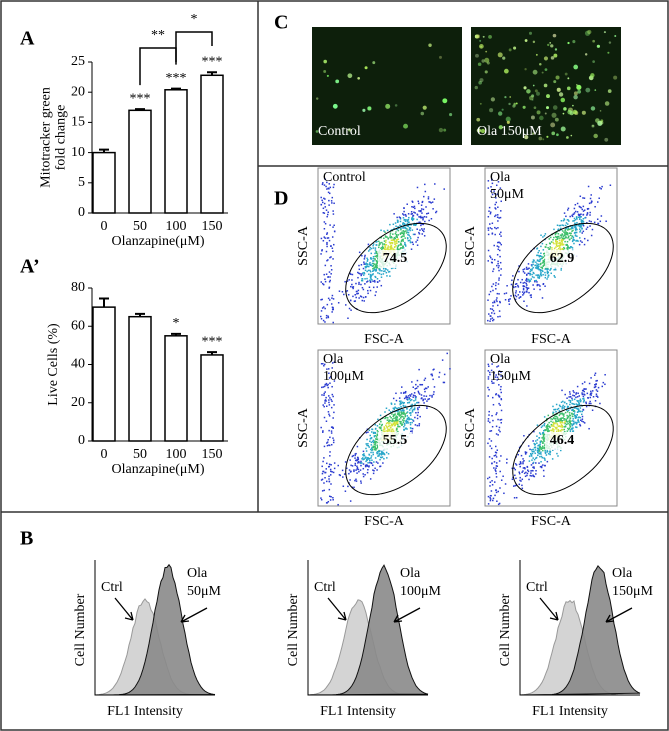 This screenshot has width=669, height=731. I want to click on gate-label-bg, so click(395, 259).